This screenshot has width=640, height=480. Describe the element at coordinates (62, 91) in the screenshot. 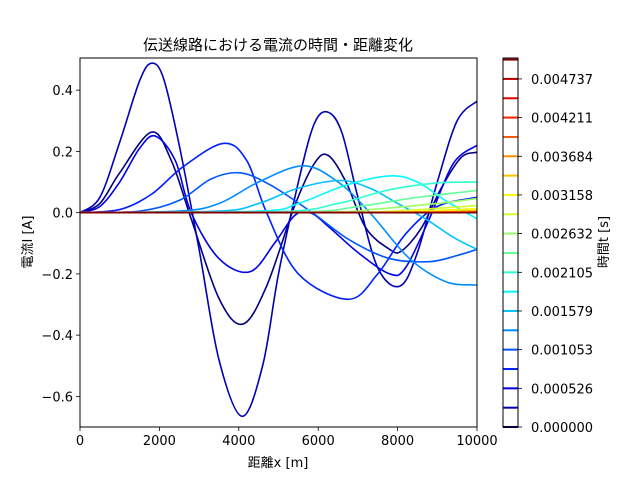

I see `y-tick-label: 0.4` at that location.